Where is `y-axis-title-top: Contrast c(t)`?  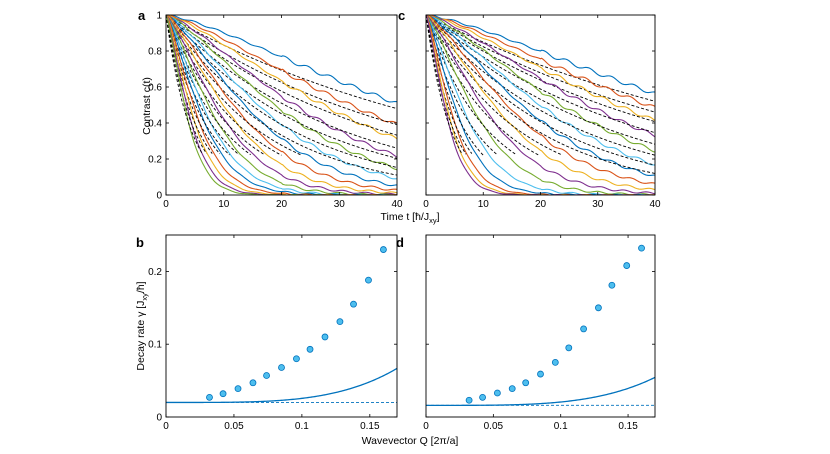
y-axis-title-top: Contrast c(t) is located at coordinates (147, 106).